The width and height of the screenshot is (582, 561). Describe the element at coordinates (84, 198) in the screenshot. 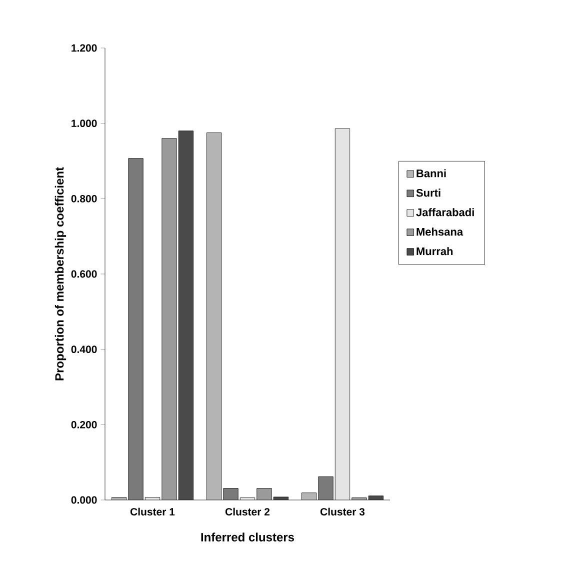

I see `y-tick-label: 0.800` at that location.